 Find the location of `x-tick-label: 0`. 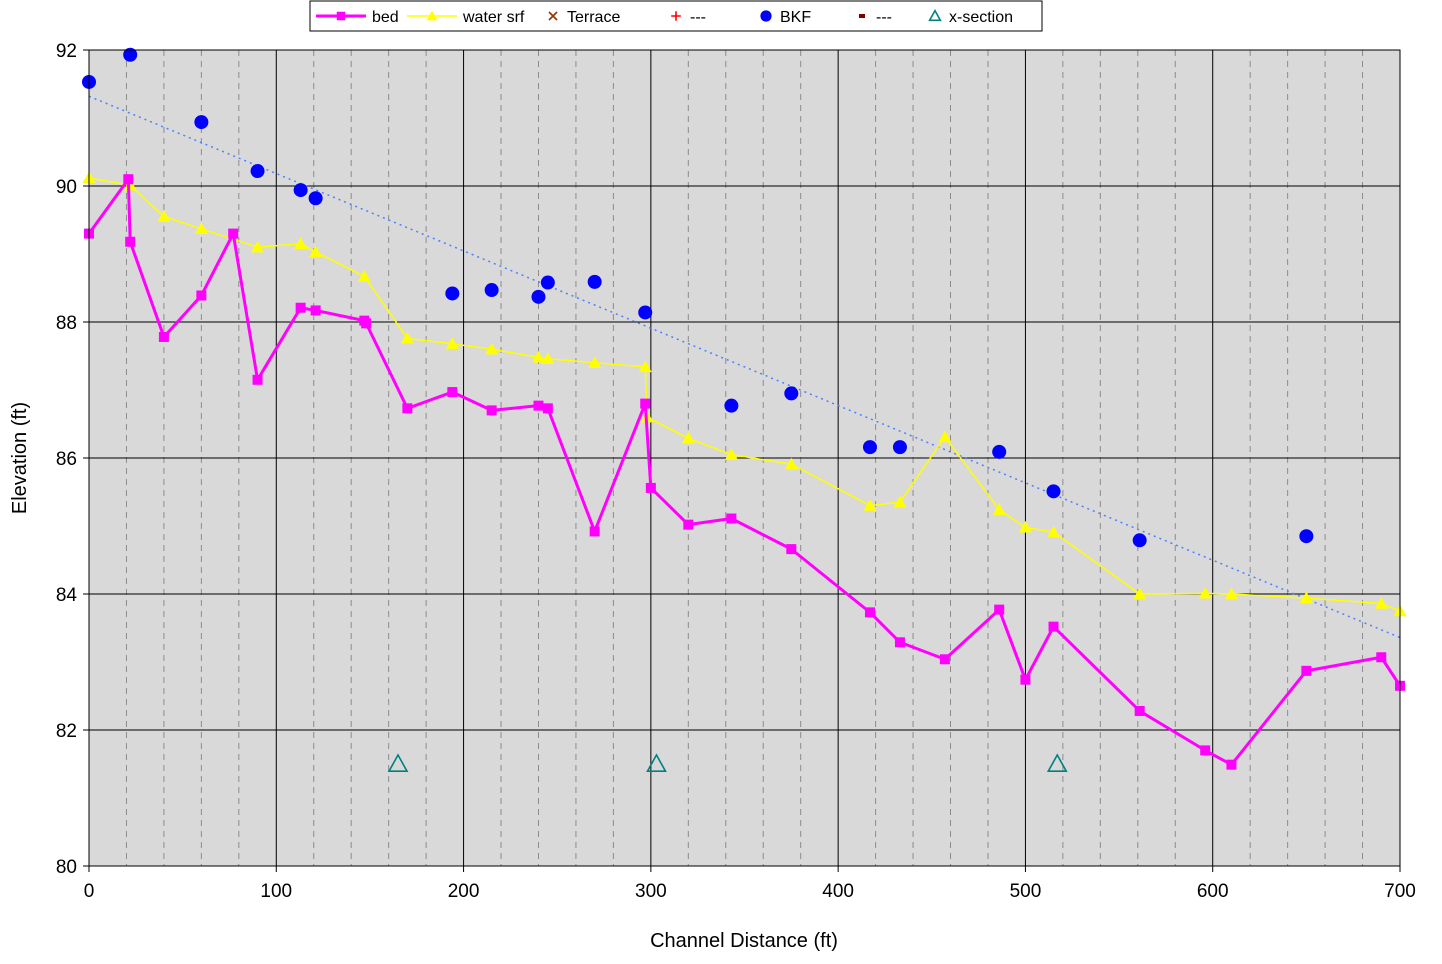

x-tick-label: 0 is located at coordinates (89, 891).